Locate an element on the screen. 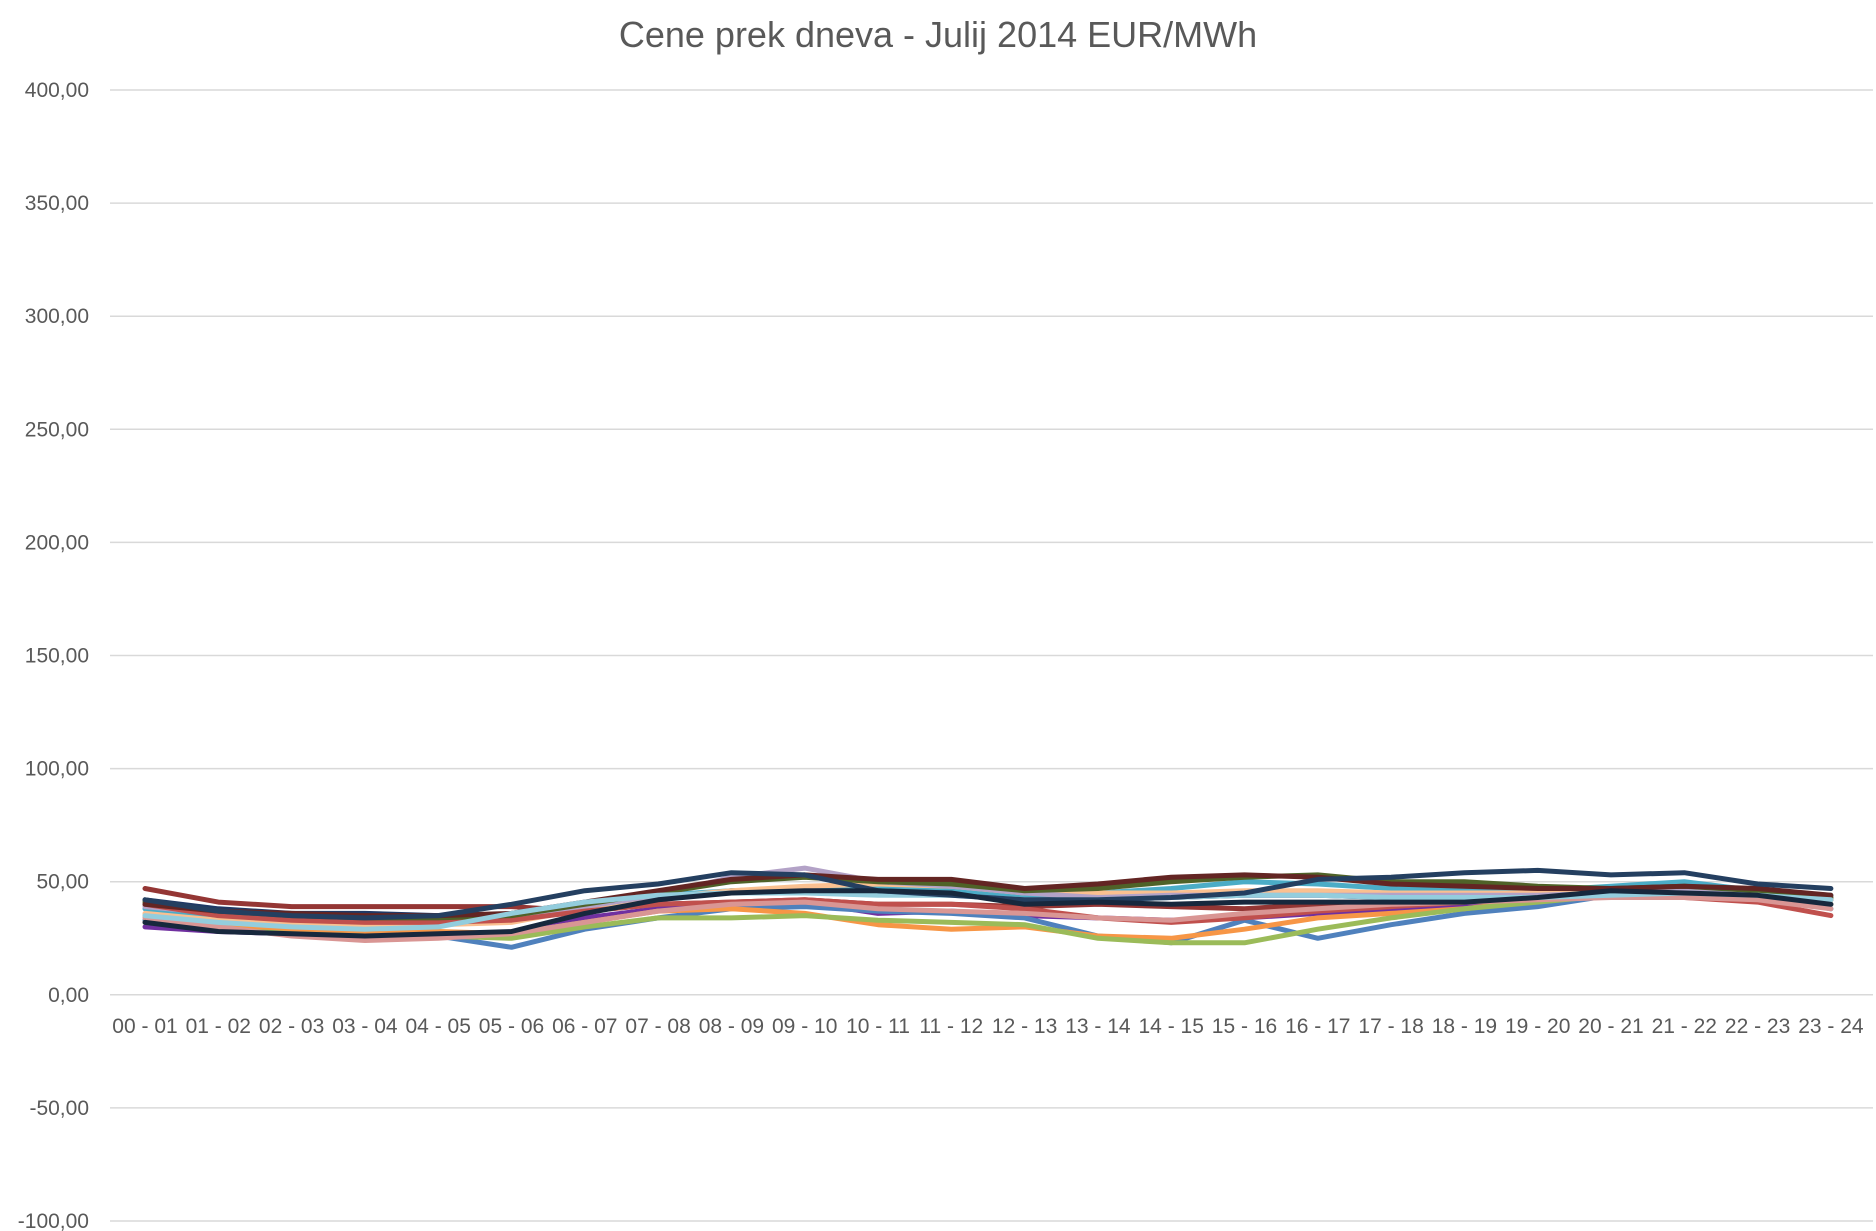 This screenshot has width=1876, height=1231. x-tick-label: 05 - 06 is located at coordinates (511, 1026).